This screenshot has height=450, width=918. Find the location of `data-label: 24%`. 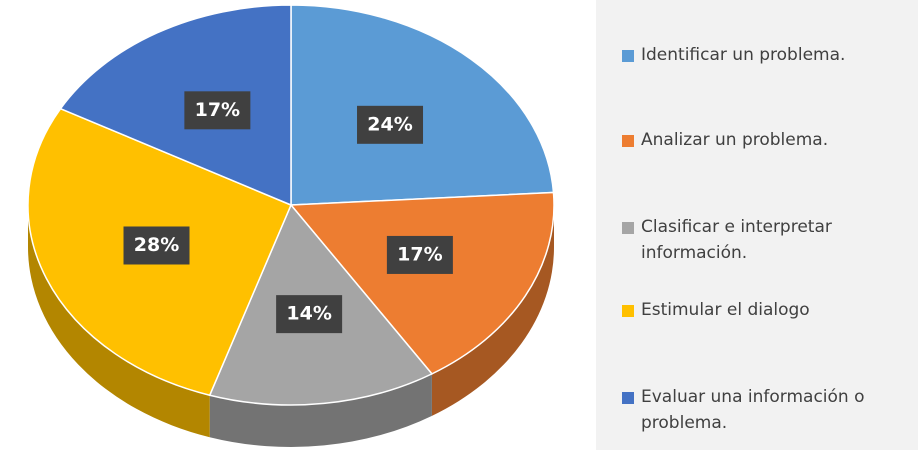

data-label: 24% is located at coordinates (389, 124).